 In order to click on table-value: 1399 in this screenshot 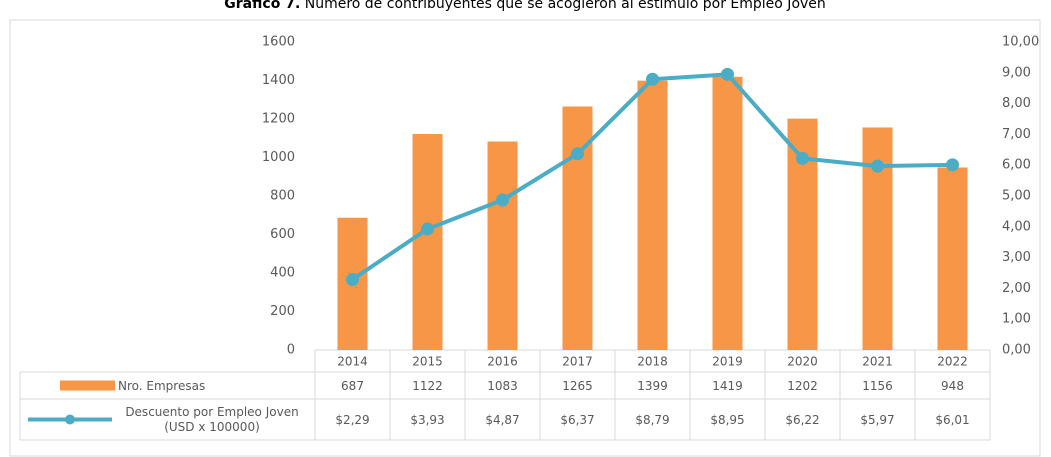, I will do `click(652, 386)`.